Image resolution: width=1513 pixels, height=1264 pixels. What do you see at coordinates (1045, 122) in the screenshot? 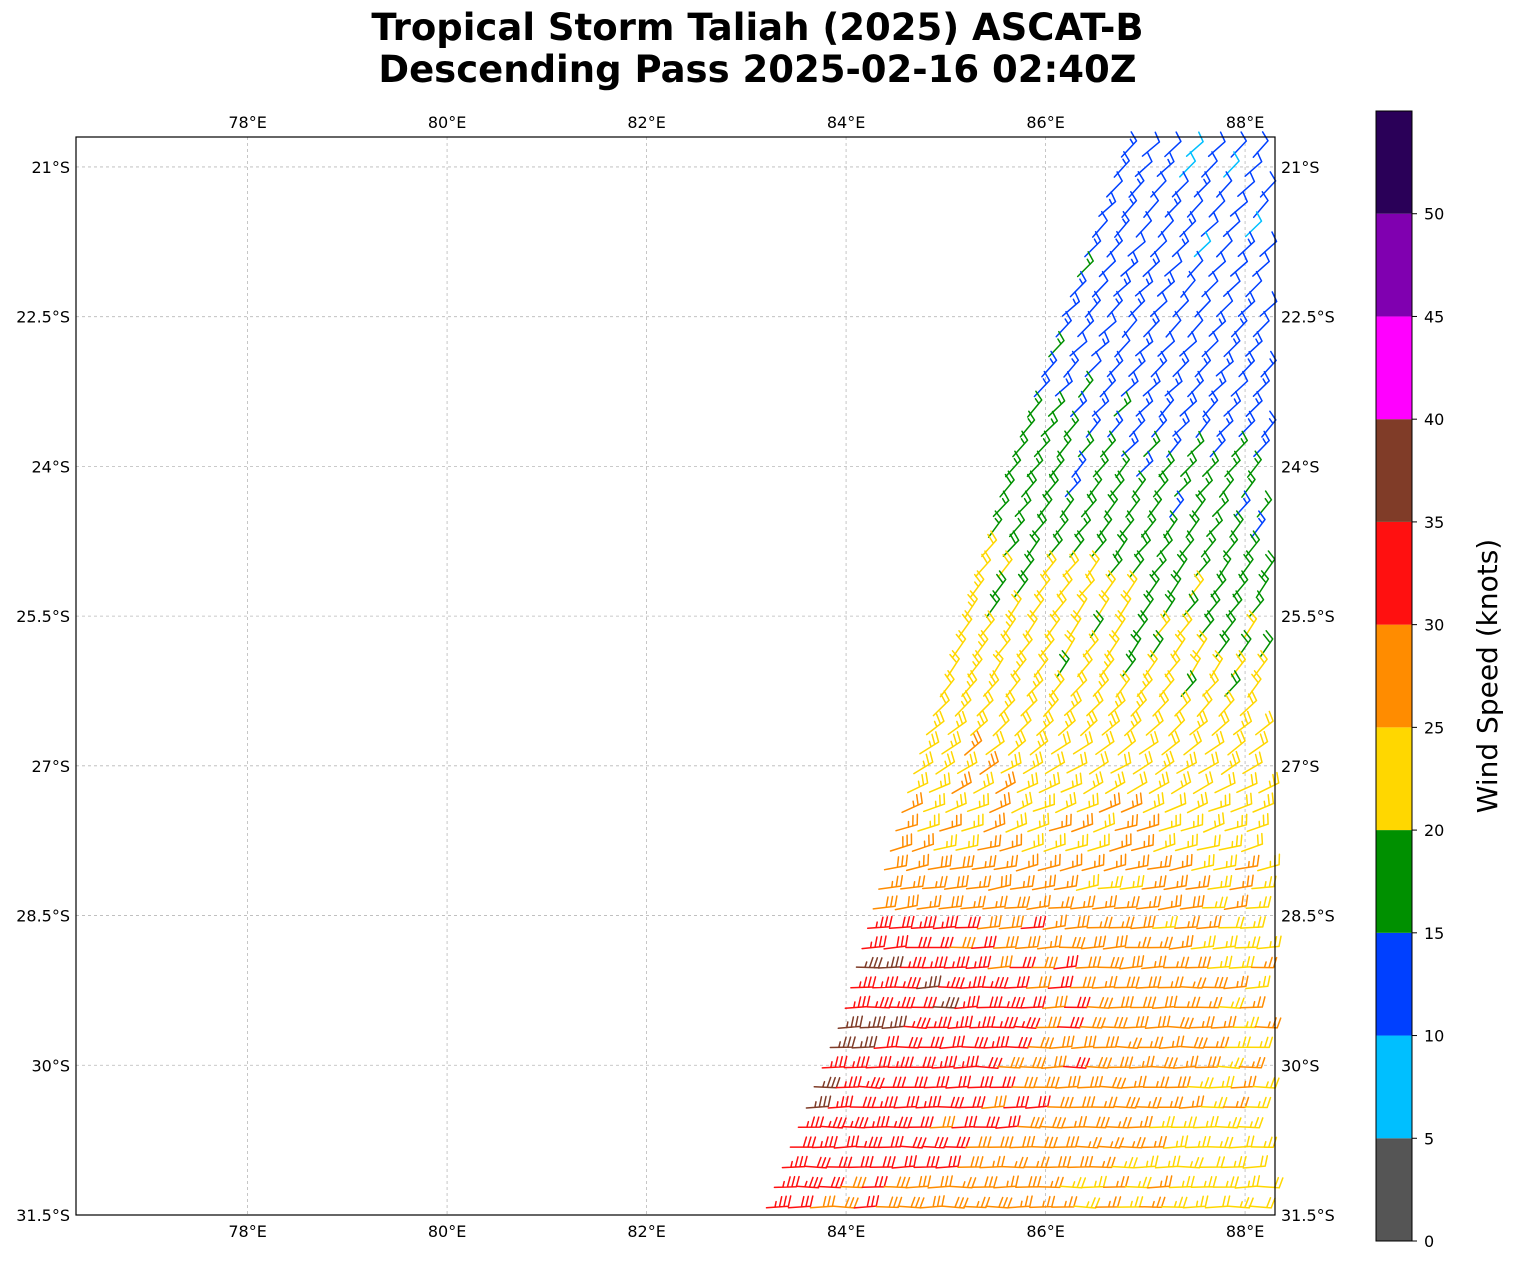
I see `lon-tick-label-top: 86°E` at bounding box center [1045, 122].